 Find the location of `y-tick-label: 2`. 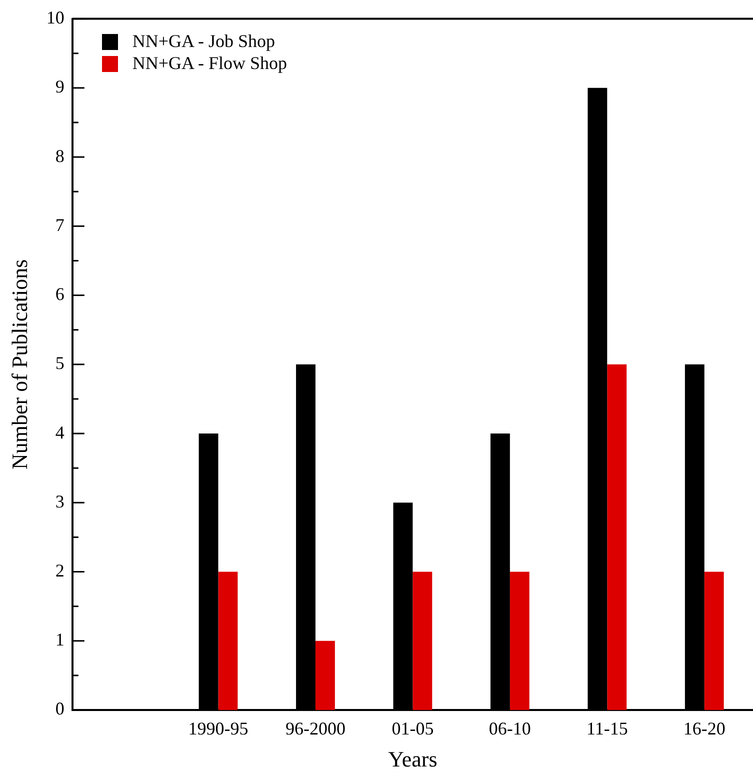

y-tick-label: 2 is located at coordinates (59, 570).